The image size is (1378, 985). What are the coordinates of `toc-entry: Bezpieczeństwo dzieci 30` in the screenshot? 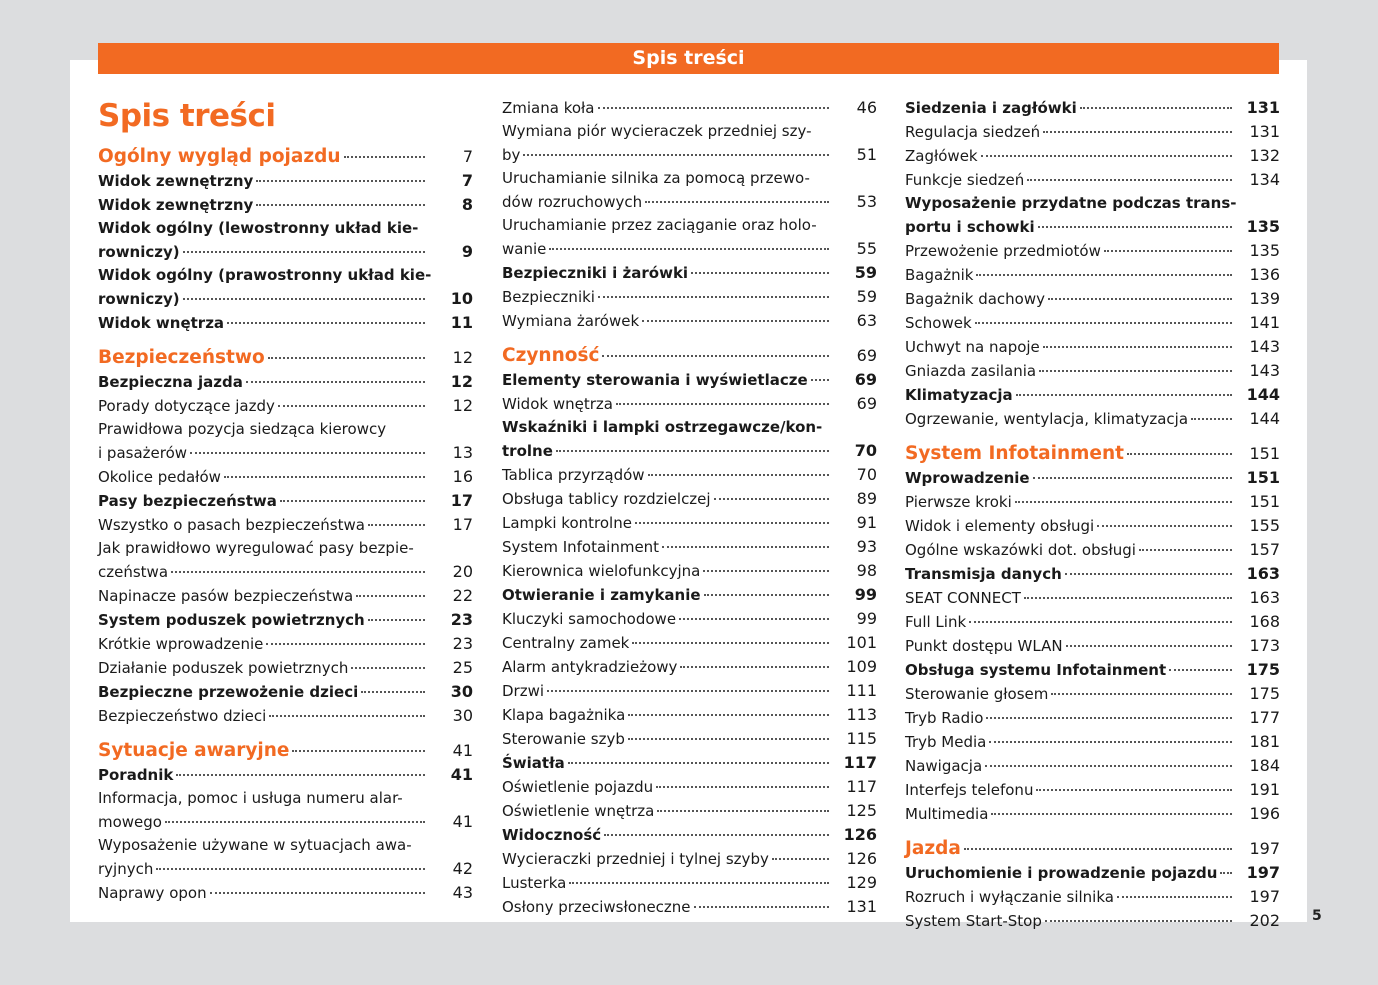 It's located at (285, 716).